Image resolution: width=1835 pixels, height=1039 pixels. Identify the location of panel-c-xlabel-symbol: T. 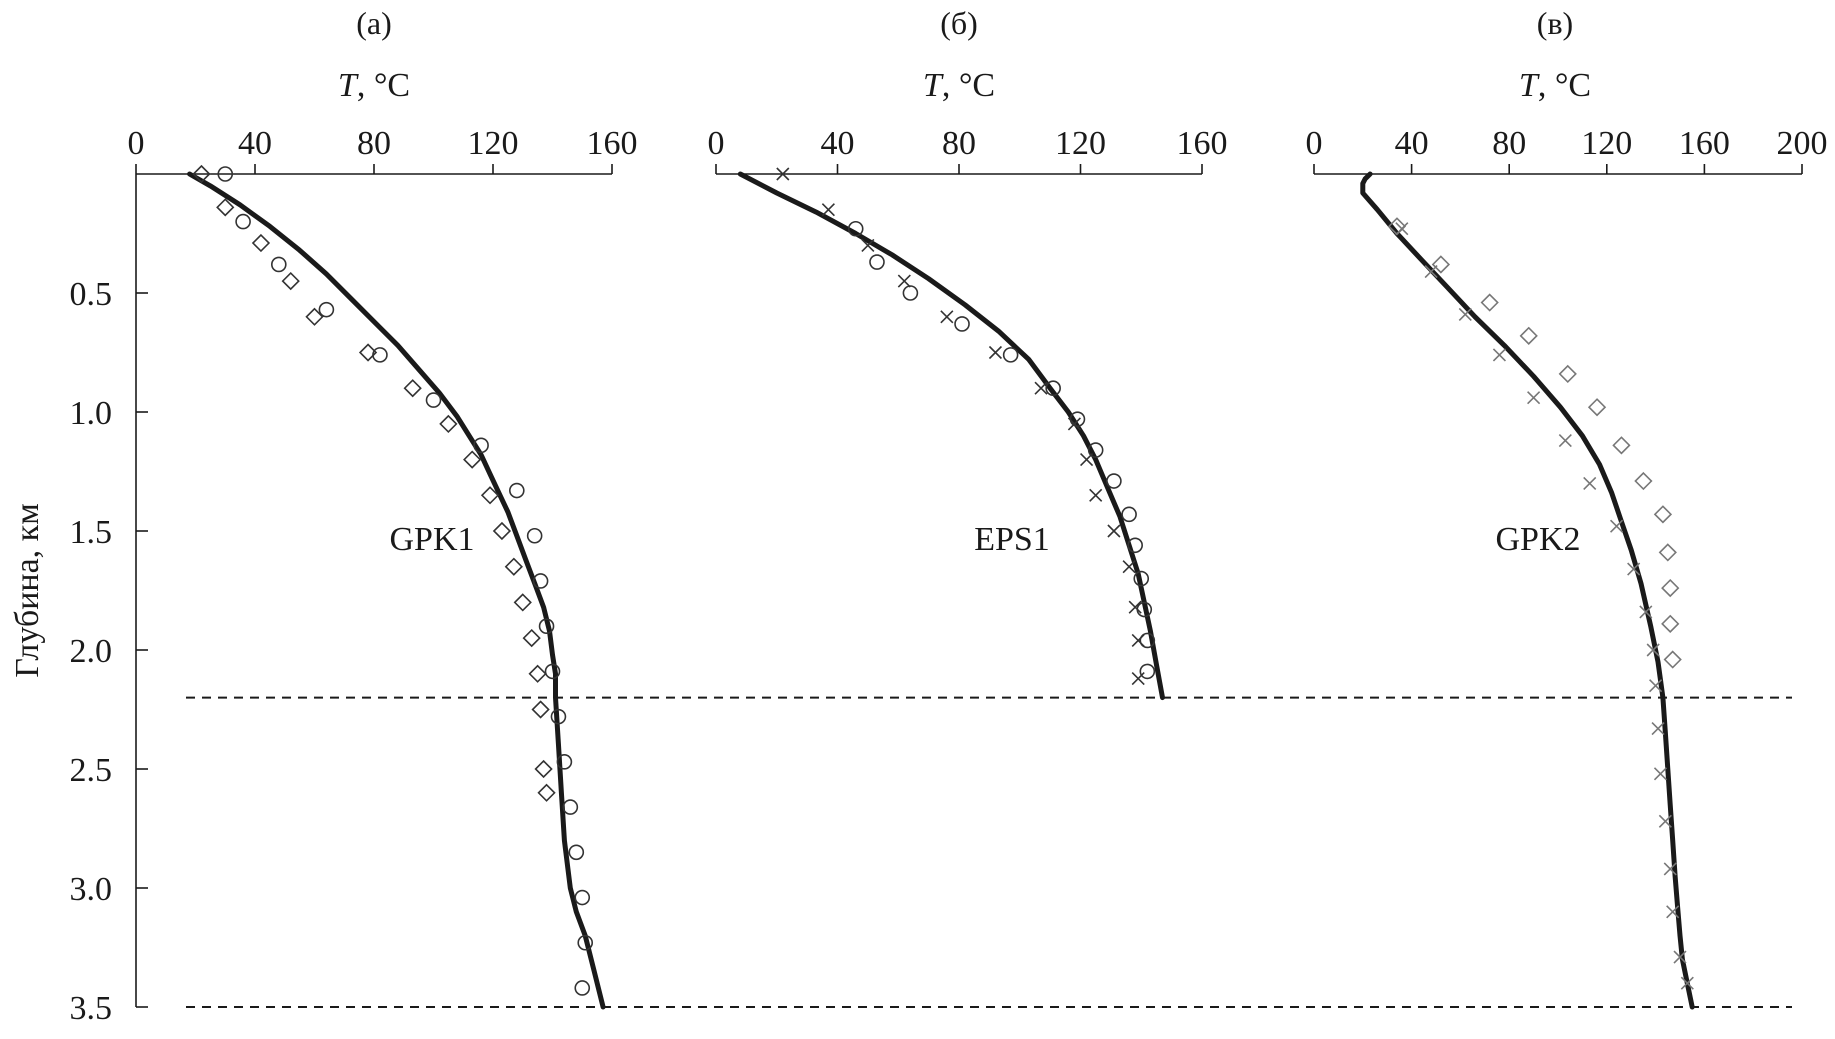
(1529, 85).